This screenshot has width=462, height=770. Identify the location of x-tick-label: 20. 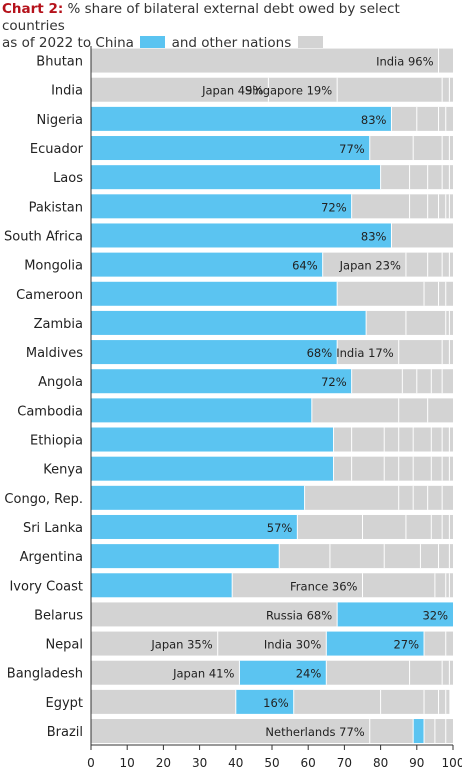
(163, 763).